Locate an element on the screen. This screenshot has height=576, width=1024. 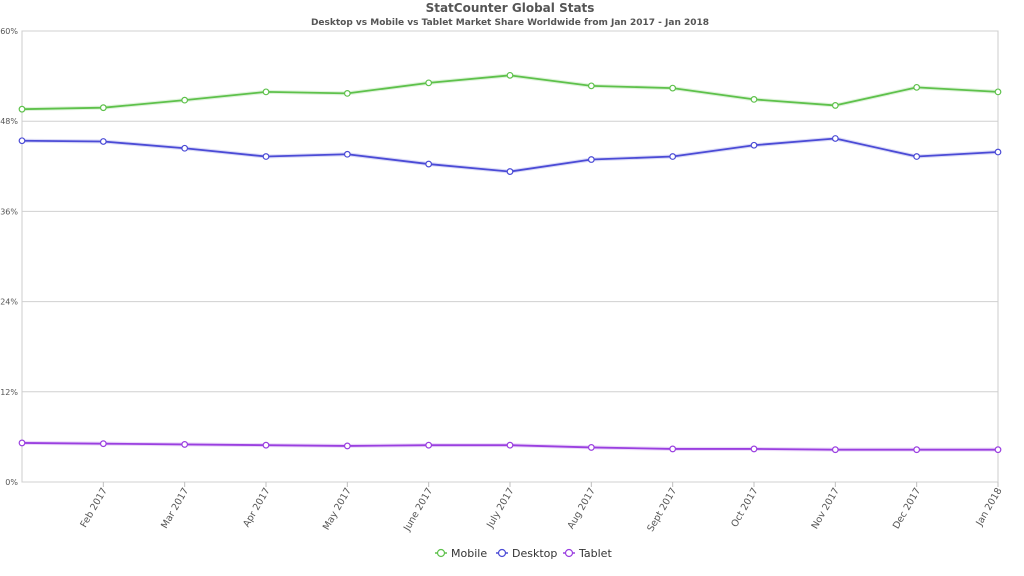
x-tick-label: Jan 2018 is located at coordinates (989, 507).